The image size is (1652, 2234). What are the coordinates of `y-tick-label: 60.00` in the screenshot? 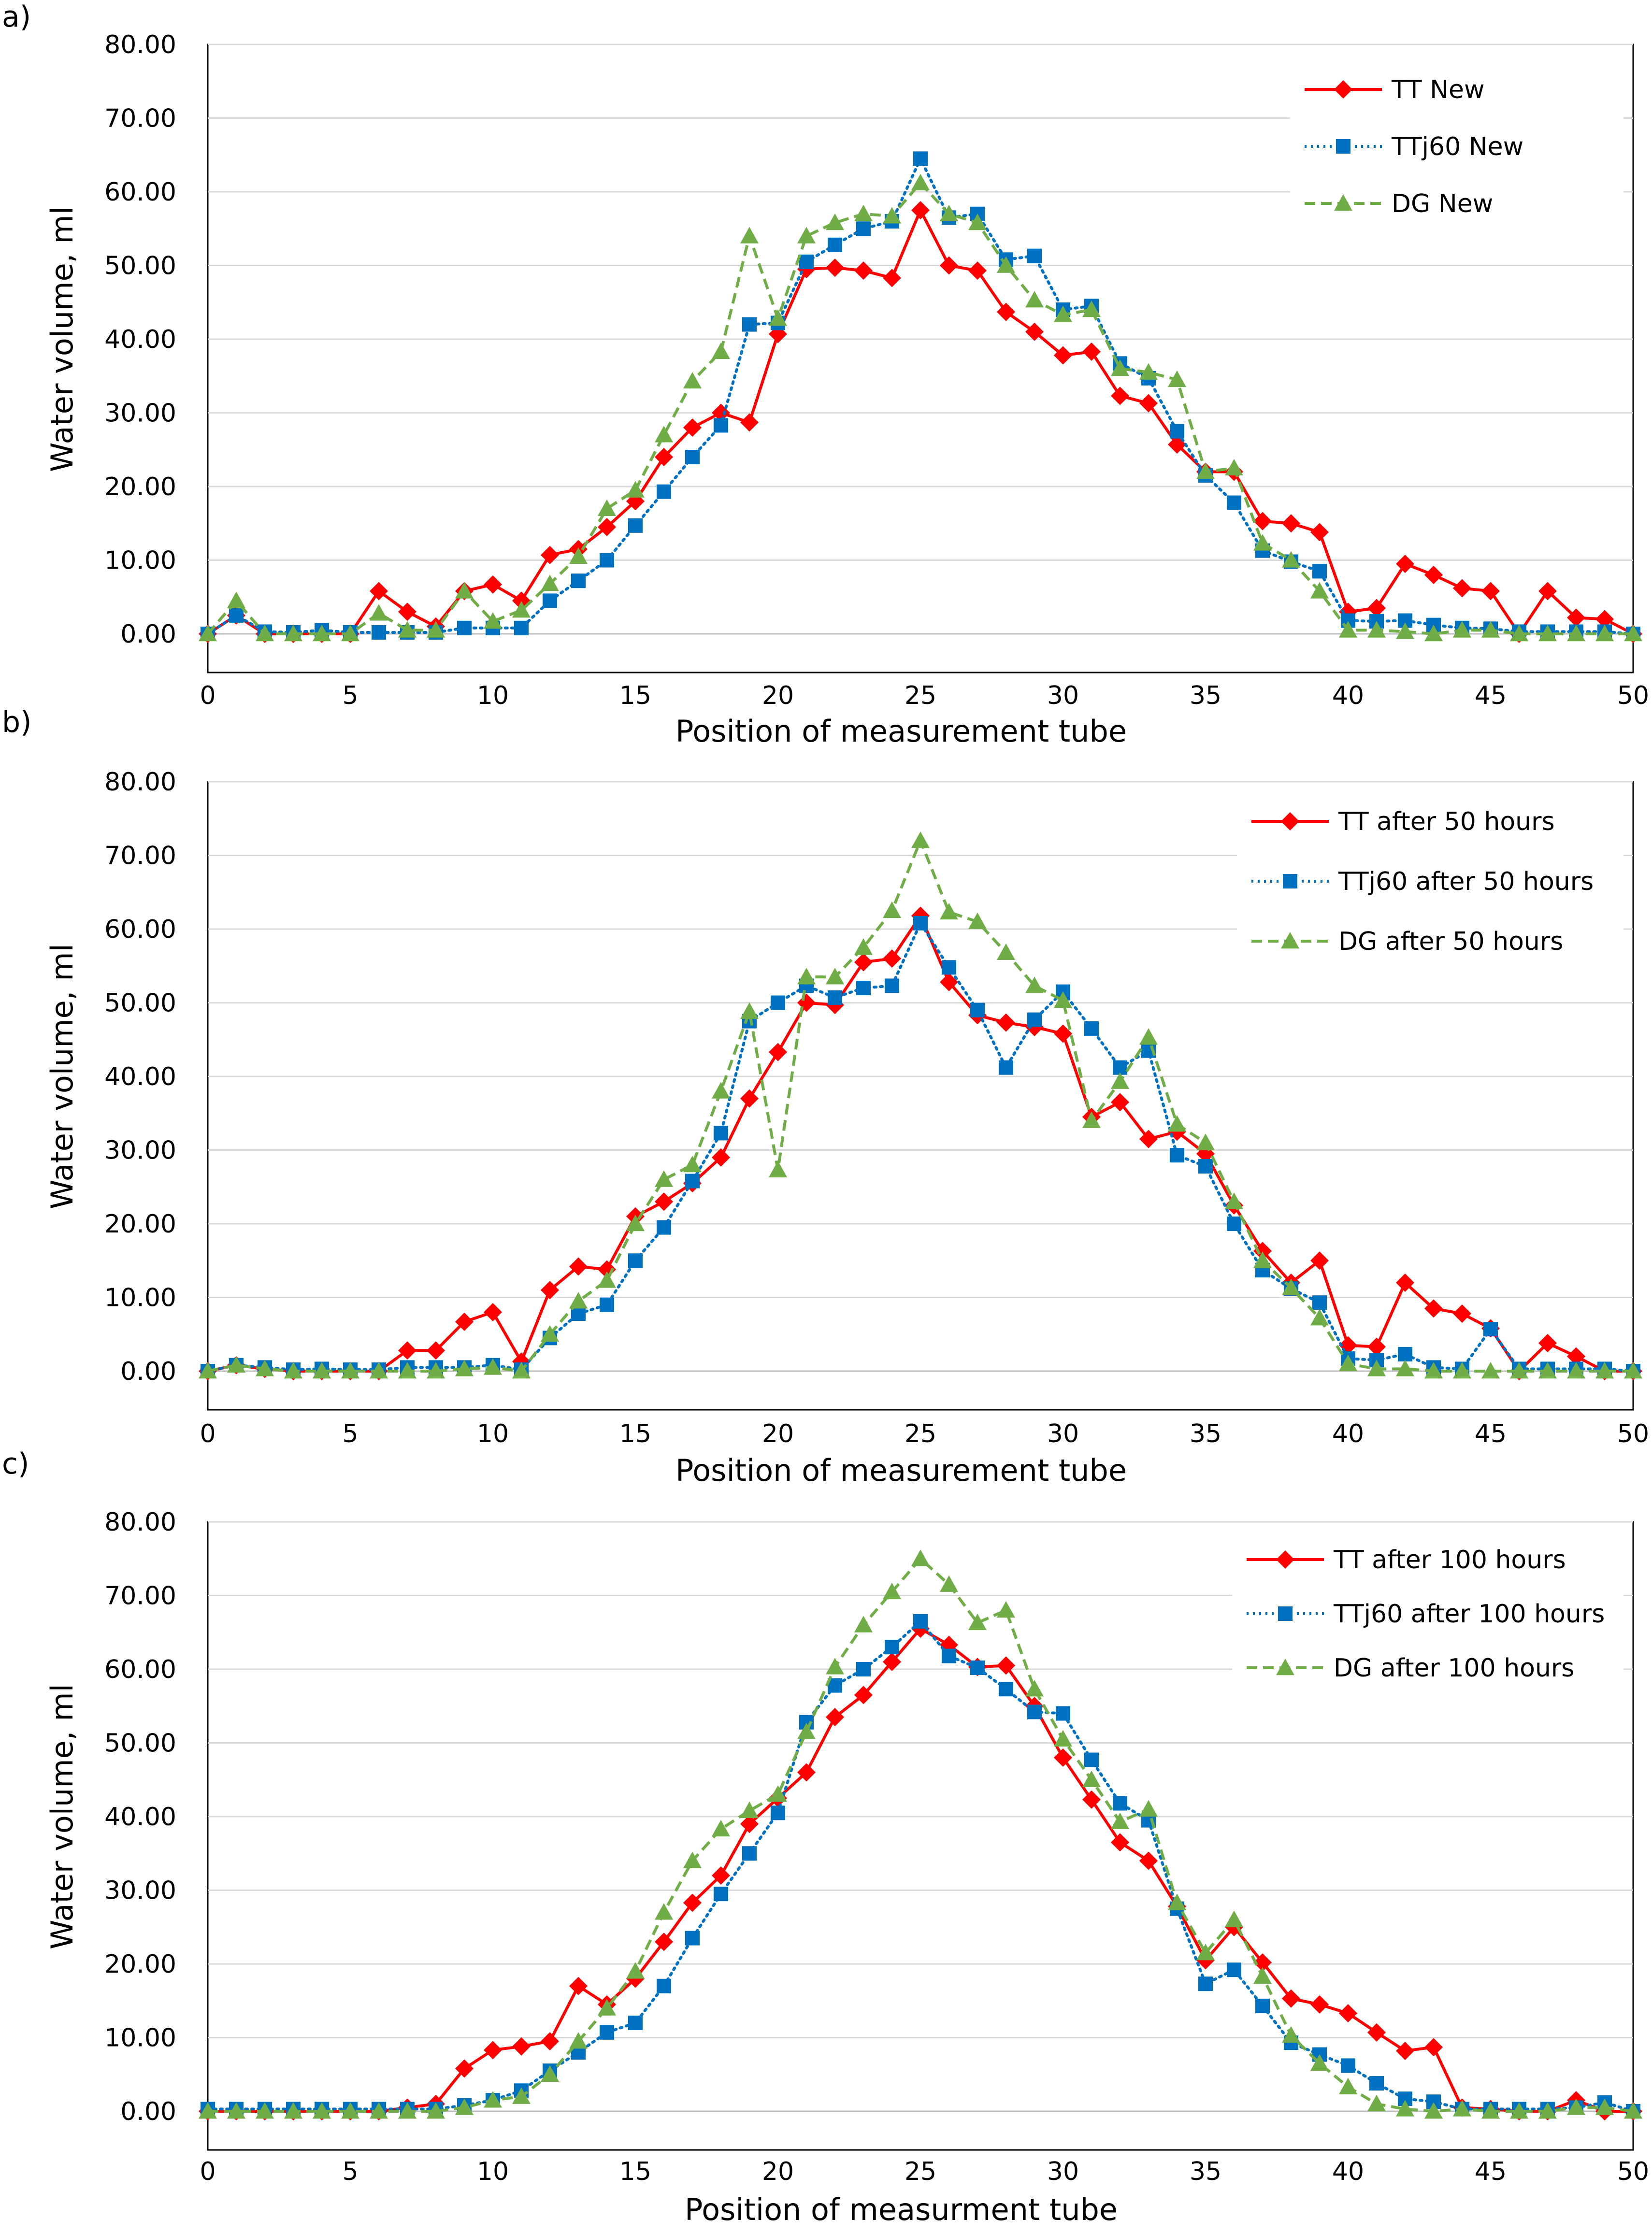 It's located at (140, 929).